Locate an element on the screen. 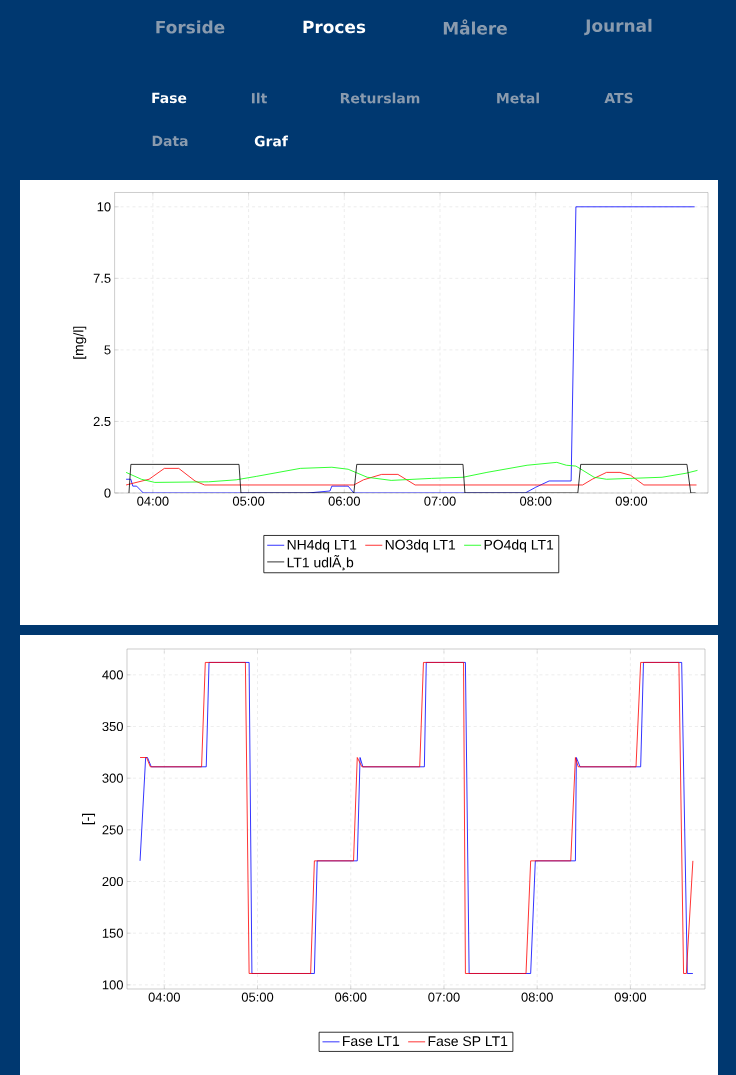 The width and height of the screenshot is (736, 1075). y-tick-label: 5 is located at coordinates (107, 350).